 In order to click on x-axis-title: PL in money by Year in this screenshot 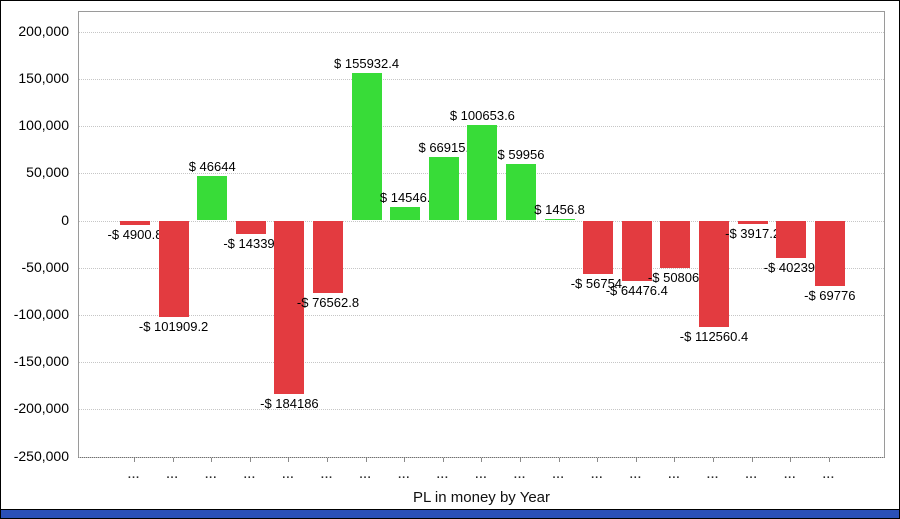, I will do `click(481, 497)`.